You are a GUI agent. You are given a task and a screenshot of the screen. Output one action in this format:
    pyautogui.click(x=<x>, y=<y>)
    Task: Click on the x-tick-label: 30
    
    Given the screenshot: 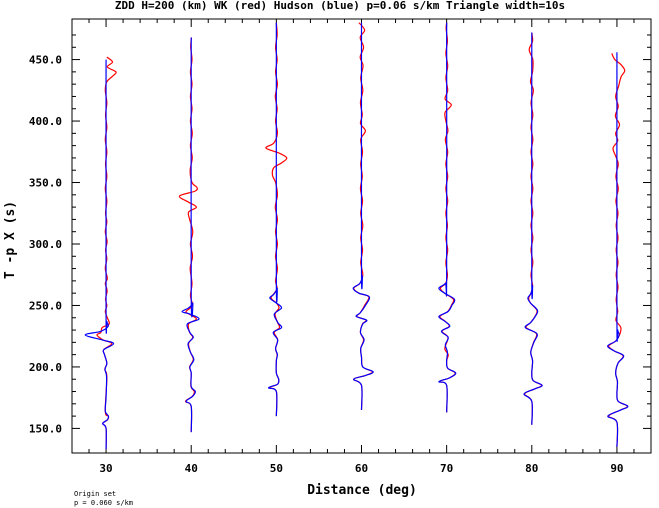 What is the action you would take?
    pyautogui.click(x=105, y=468)
    